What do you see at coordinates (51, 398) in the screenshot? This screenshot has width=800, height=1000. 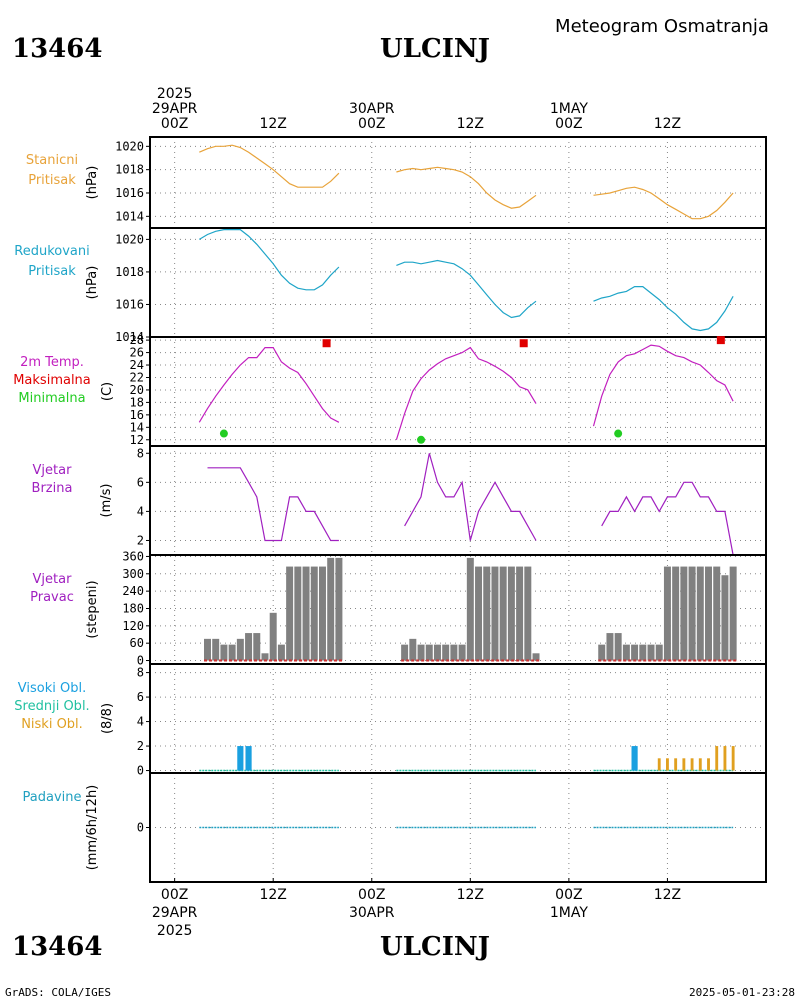 I see `panel-label: Minimalna` at bounding box center [51, 398].